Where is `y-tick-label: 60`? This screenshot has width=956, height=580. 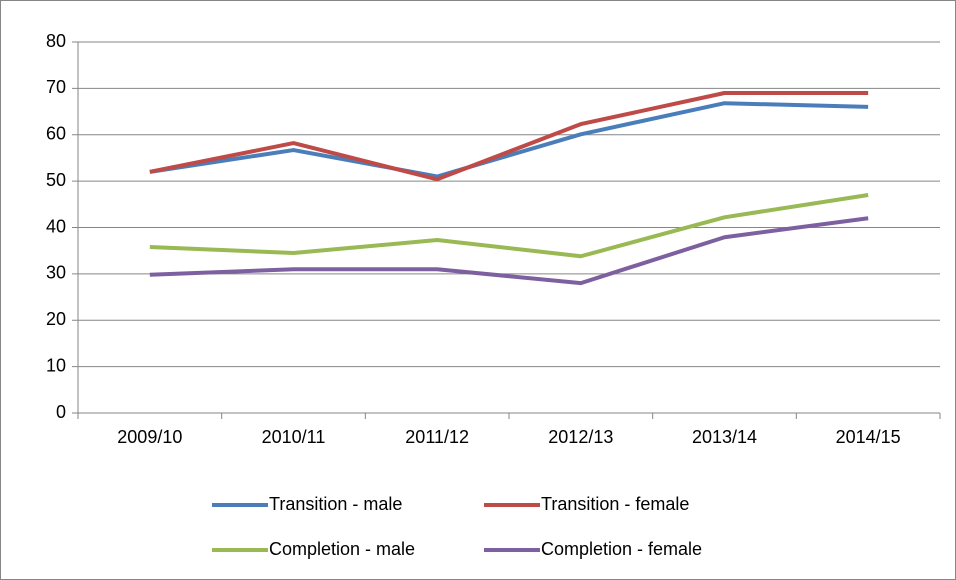 y-tick-label: 60 is located at coordinates (56, 134).